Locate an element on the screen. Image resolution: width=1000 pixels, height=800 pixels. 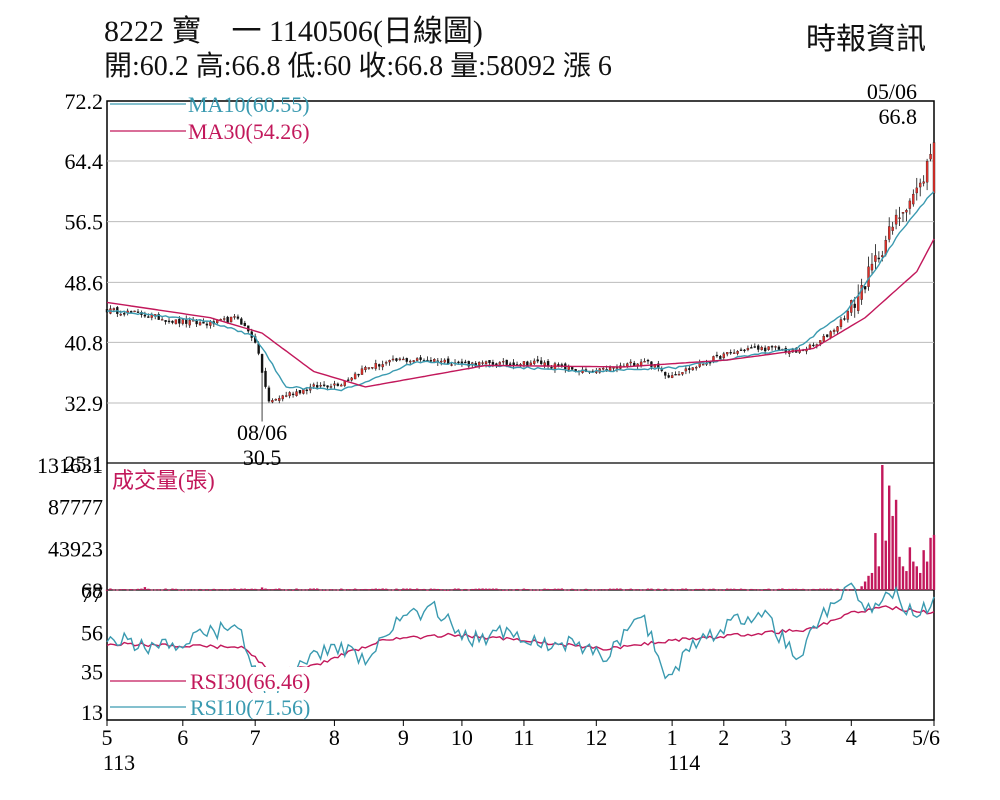
rsi-legend-label: RSI10(71.56) is located at coordinates (250, 707).